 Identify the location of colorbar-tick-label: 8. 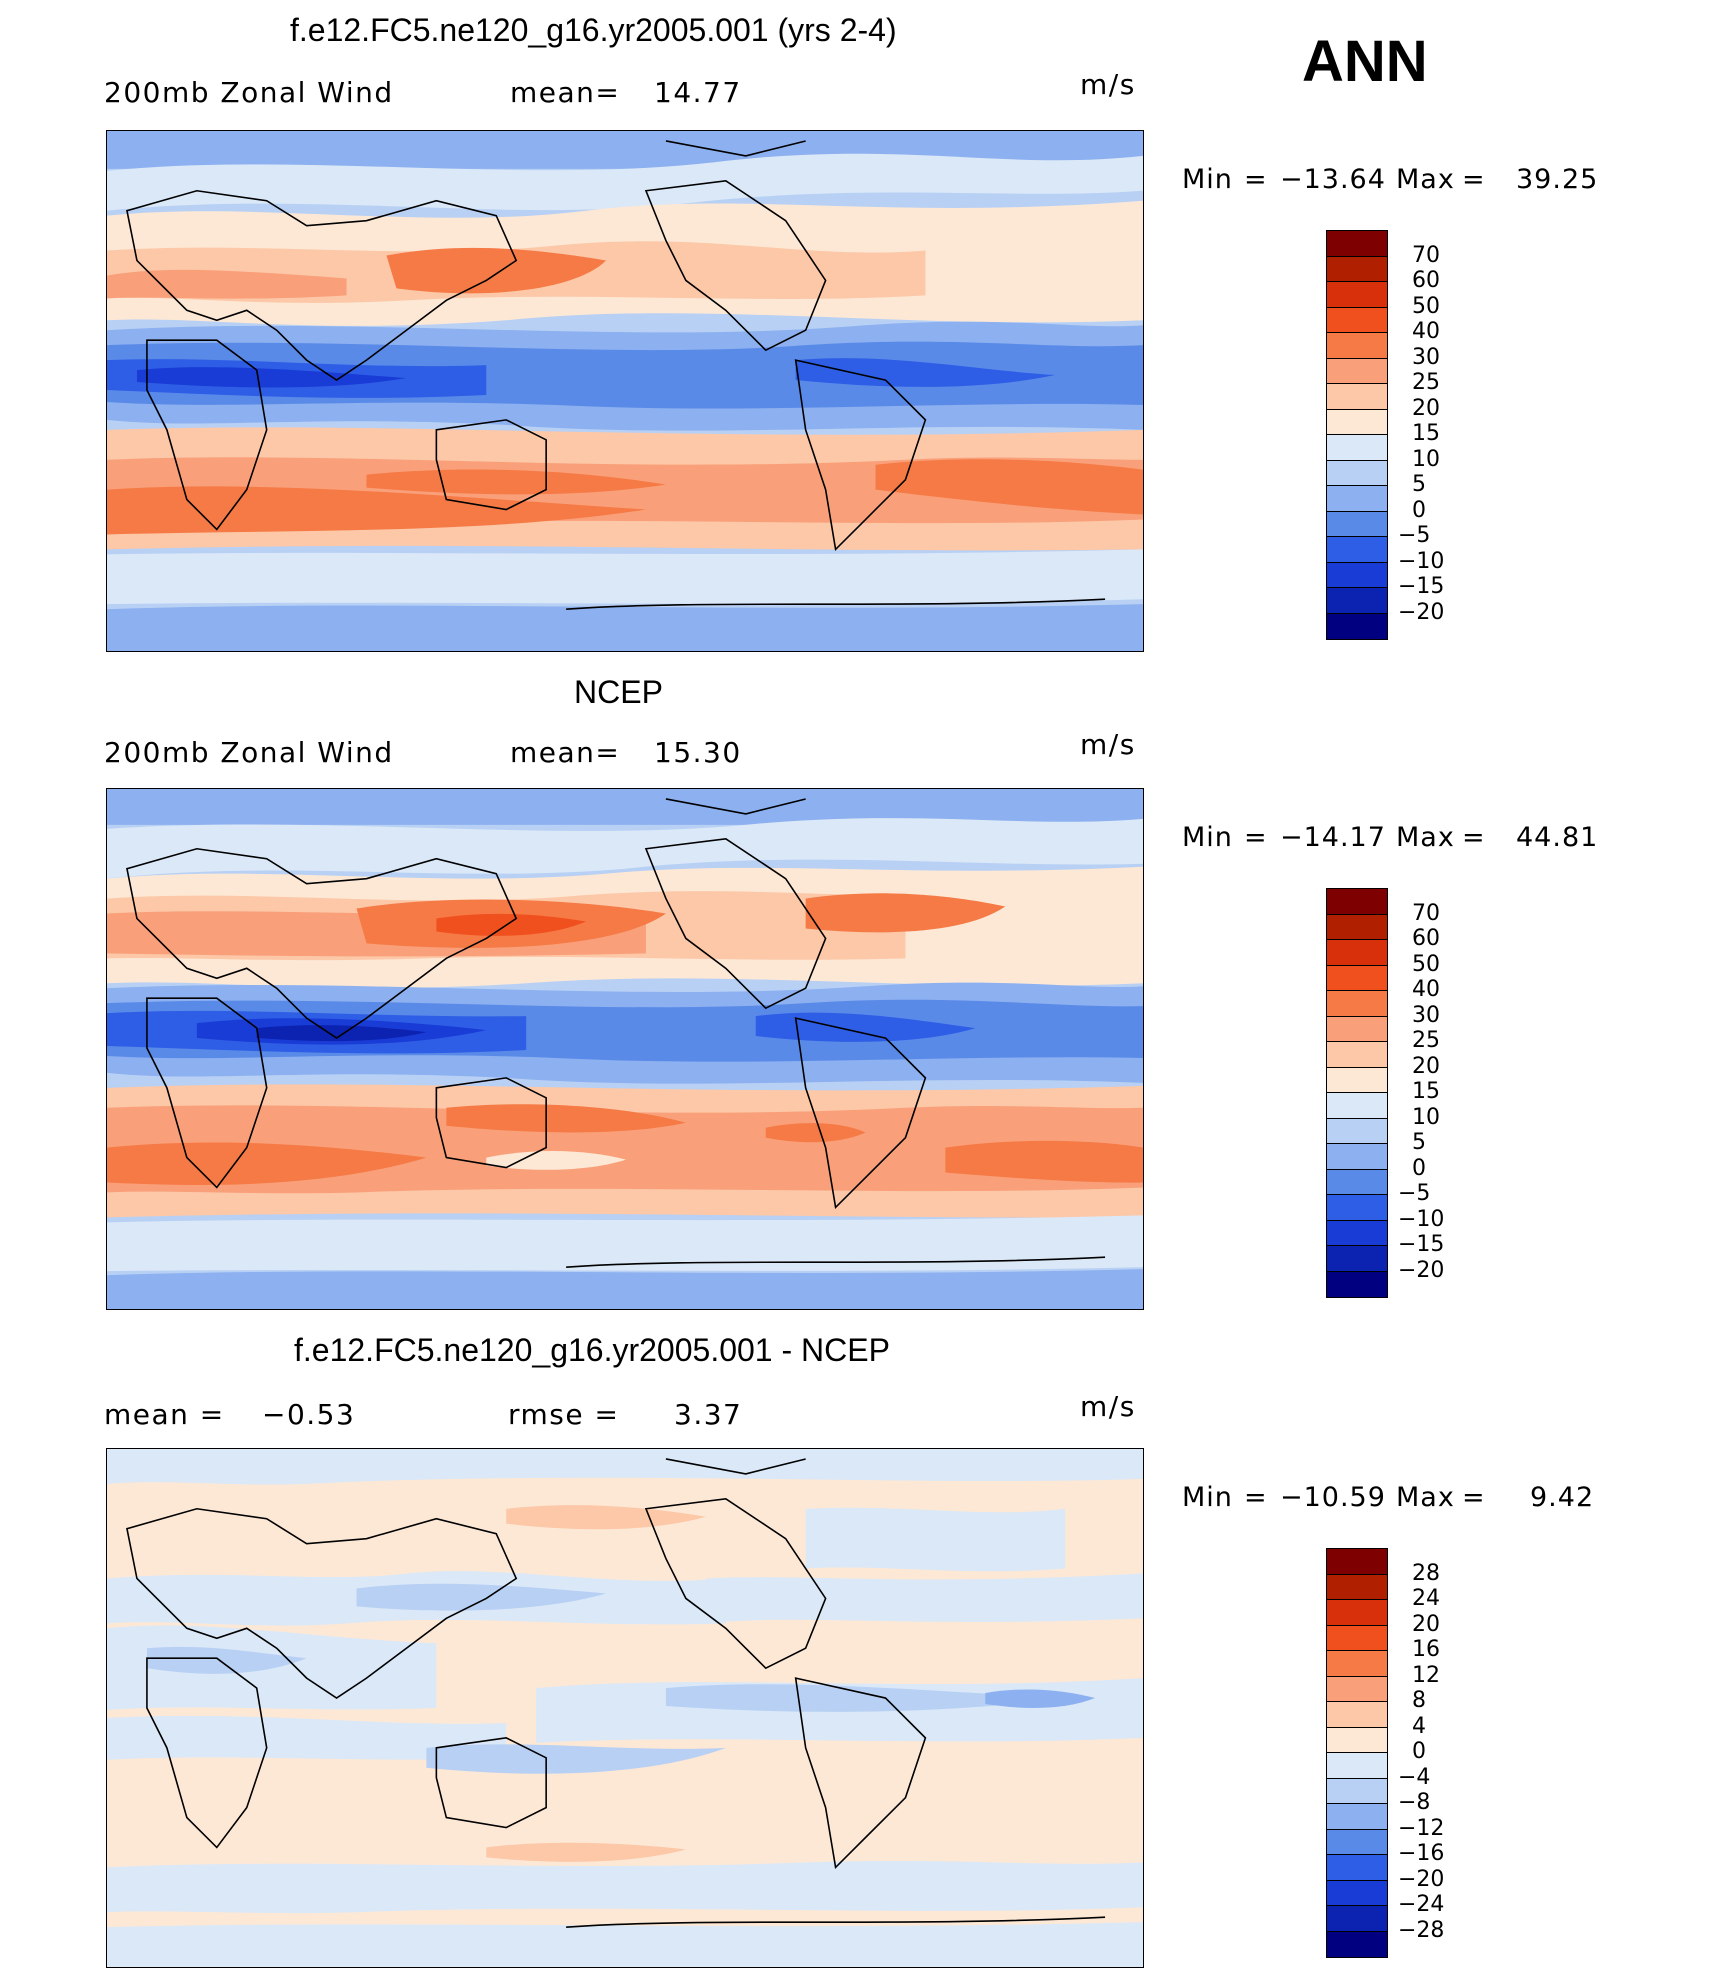
(1419, 1700).